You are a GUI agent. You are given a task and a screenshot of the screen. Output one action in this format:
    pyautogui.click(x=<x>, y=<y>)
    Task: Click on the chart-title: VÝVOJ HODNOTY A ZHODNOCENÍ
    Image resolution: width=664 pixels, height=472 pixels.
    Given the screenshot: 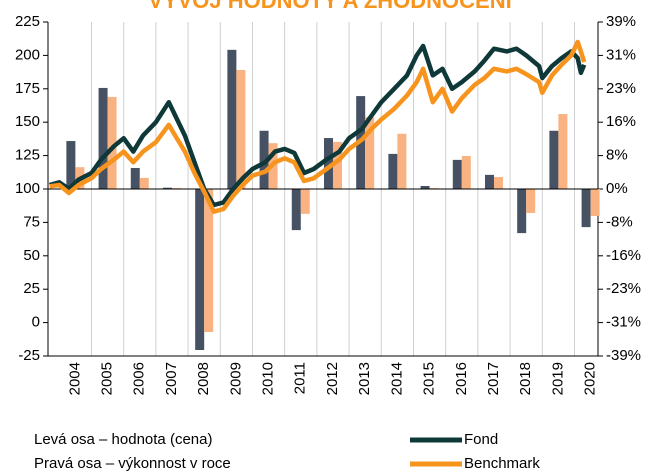 What is the action you would take?
    pyautogui.click(x=330, y=6)
    